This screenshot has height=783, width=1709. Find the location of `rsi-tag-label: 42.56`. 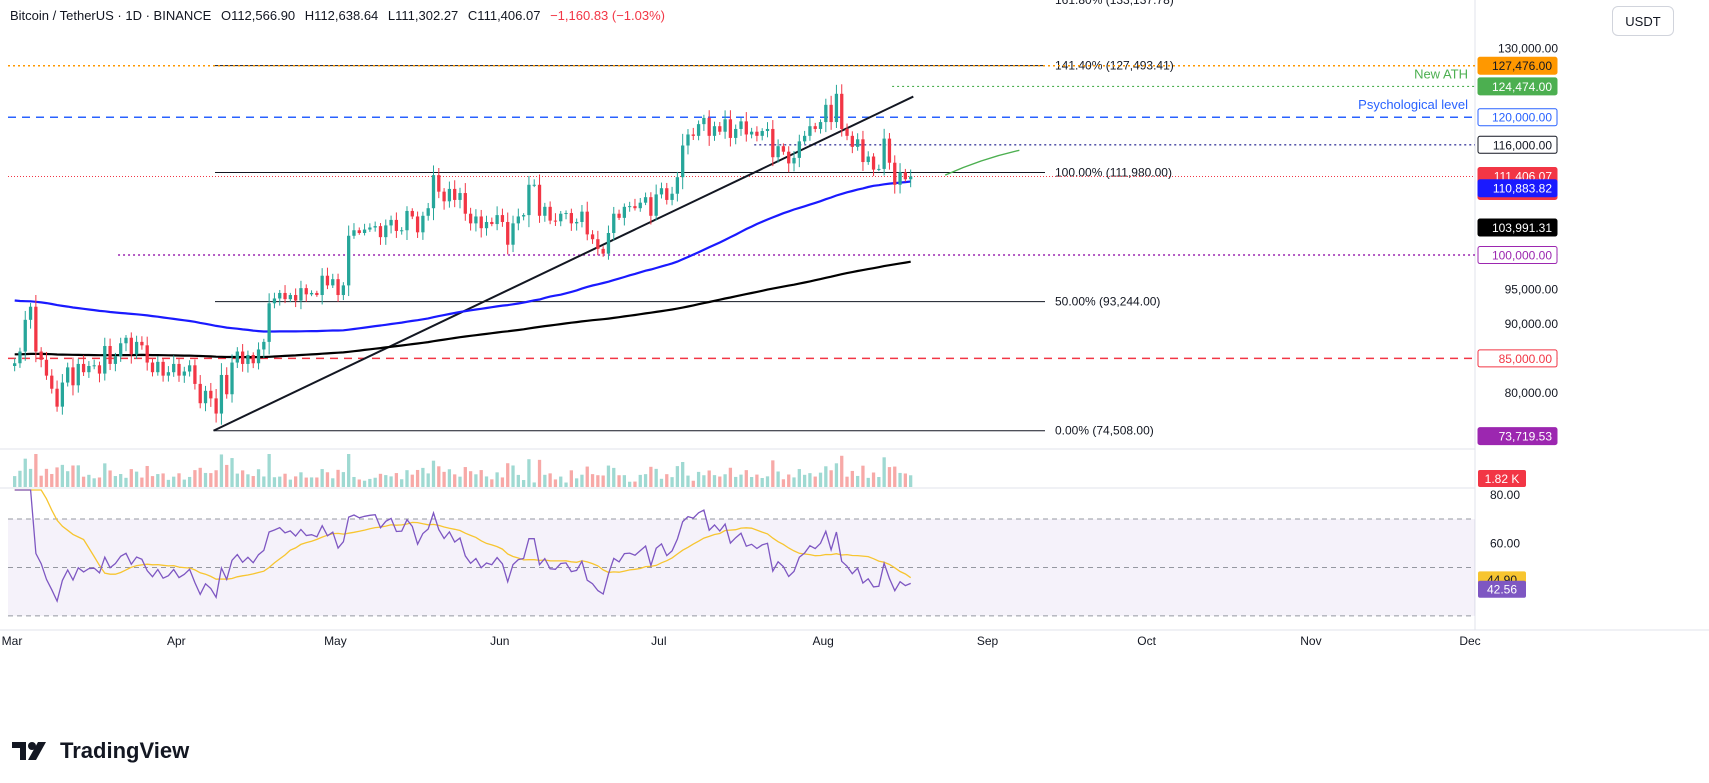

rsi-tag-label: 42.56 is located at coordinates (1502, 589).